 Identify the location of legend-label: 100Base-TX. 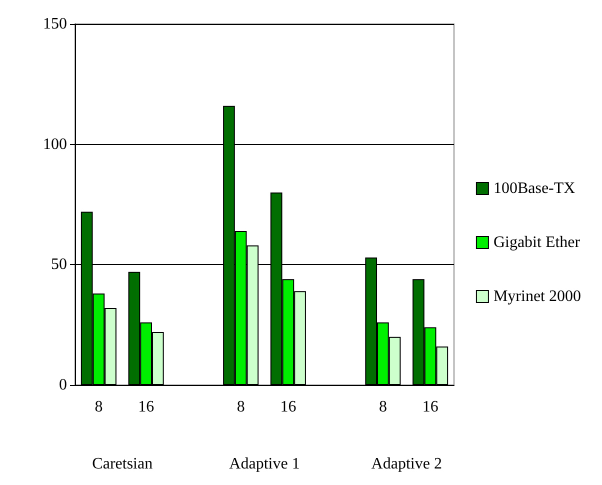
(534, 188).